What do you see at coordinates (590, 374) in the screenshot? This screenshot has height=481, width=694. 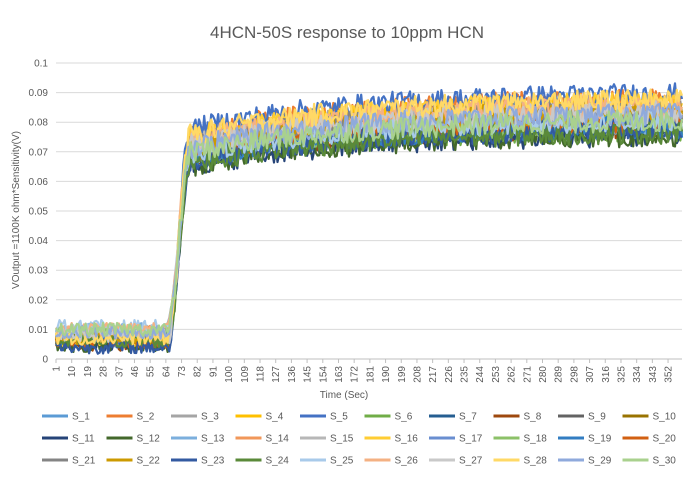 I see `x-tick-label: 307` at bounding box center [590, 374].